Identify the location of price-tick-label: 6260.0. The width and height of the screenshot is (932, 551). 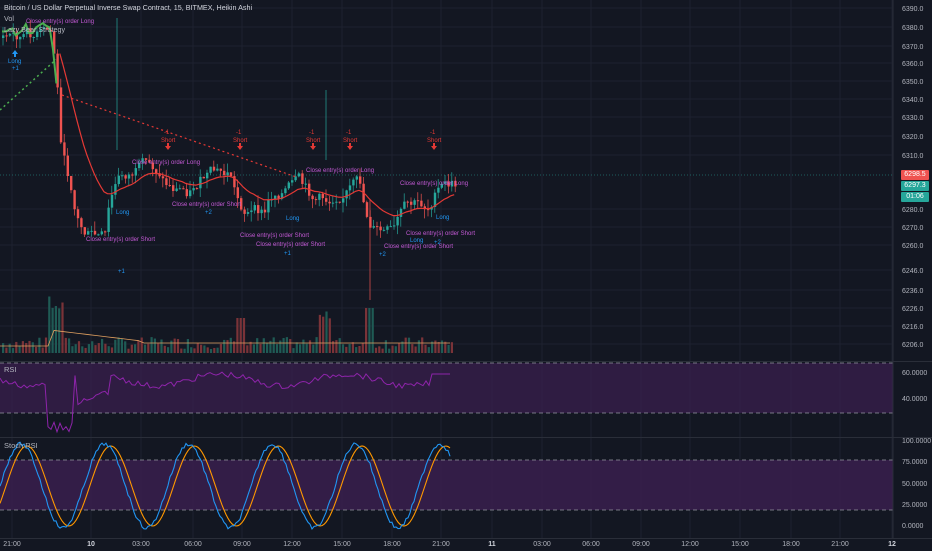
(913, 246).